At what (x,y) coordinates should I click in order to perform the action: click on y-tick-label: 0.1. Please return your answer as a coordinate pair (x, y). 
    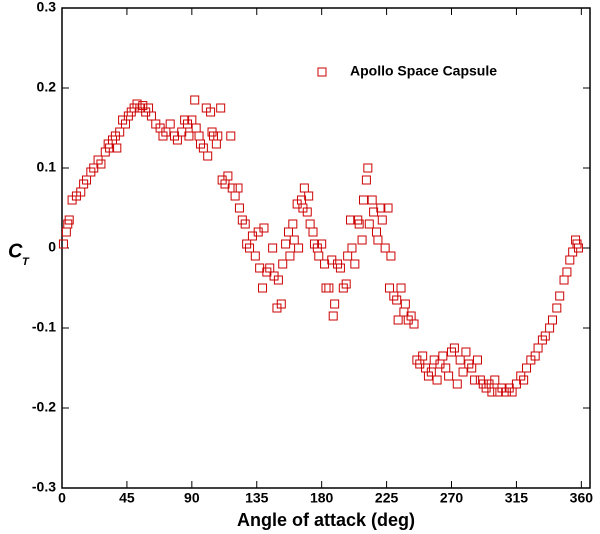
    Looking at the image, I should click on (47, 167).